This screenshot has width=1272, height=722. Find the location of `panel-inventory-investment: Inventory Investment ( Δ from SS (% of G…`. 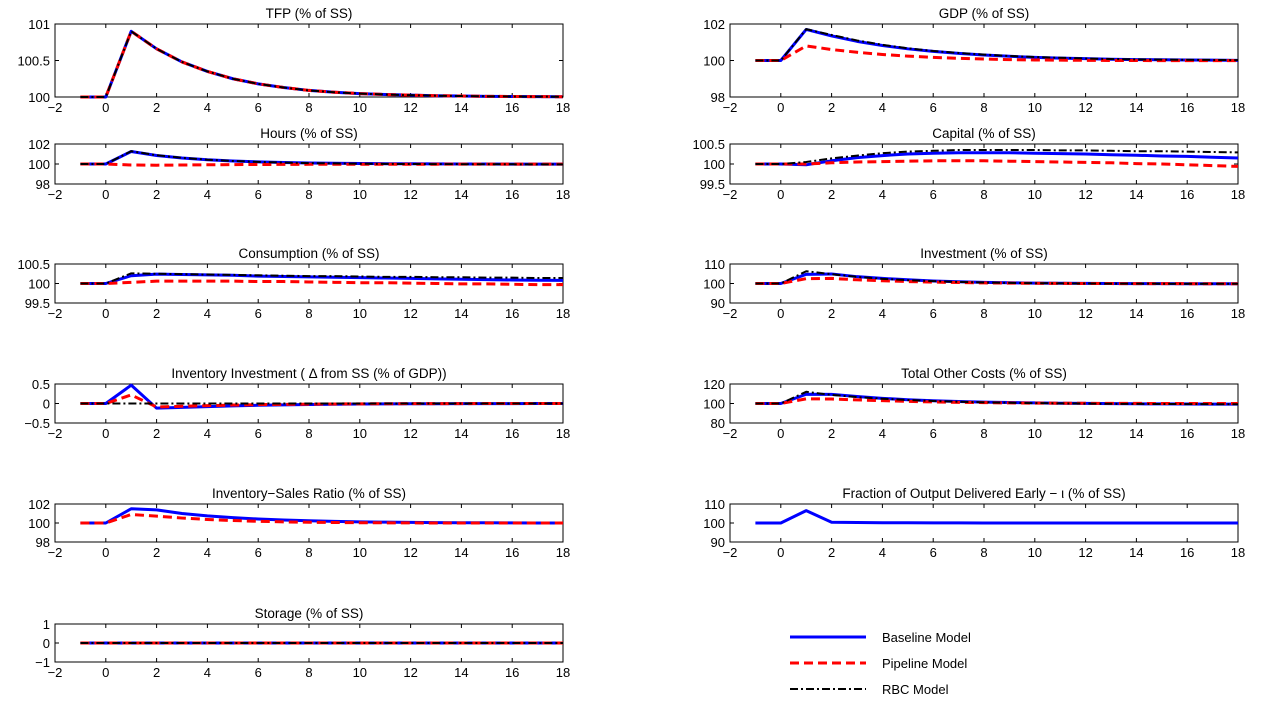

panel-inventory-investment: Inventory Investment ( Δ from SS (% of G… is located at coordinates (297, 403).